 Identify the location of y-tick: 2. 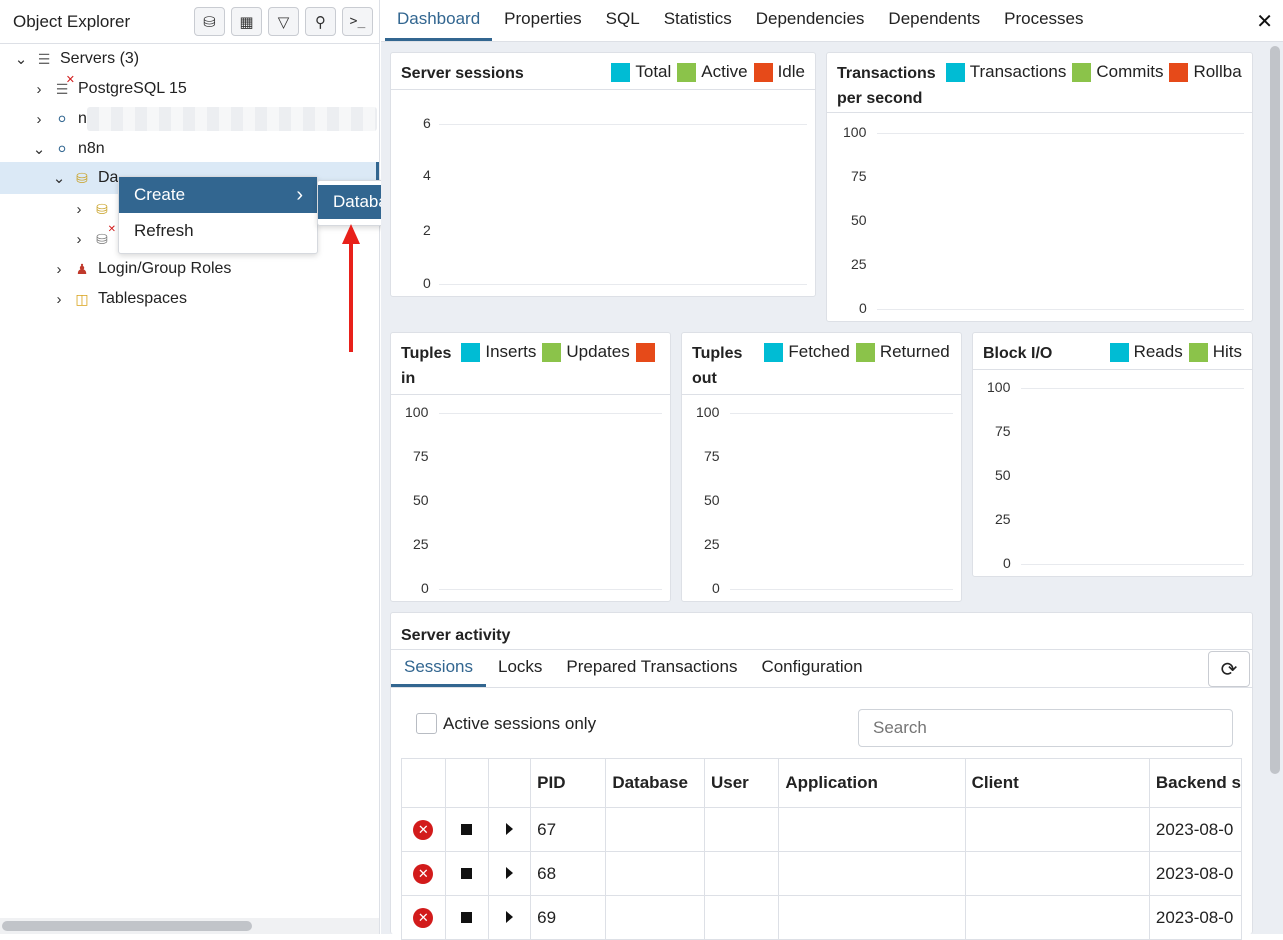
(427, 230).